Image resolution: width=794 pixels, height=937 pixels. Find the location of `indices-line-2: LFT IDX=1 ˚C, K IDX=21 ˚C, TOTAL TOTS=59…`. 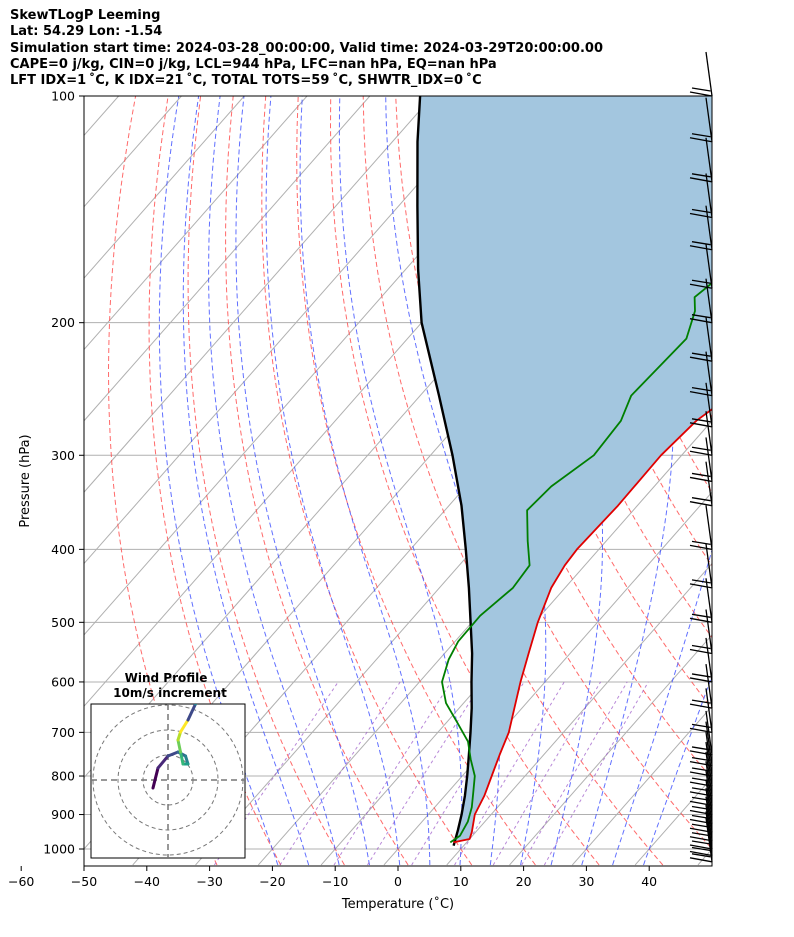

indices-line-2: LFT IDX=1 ˚C, K IDX=21 ˚C, TOTAL TOTS=59… is located at coordinates (246, 81).